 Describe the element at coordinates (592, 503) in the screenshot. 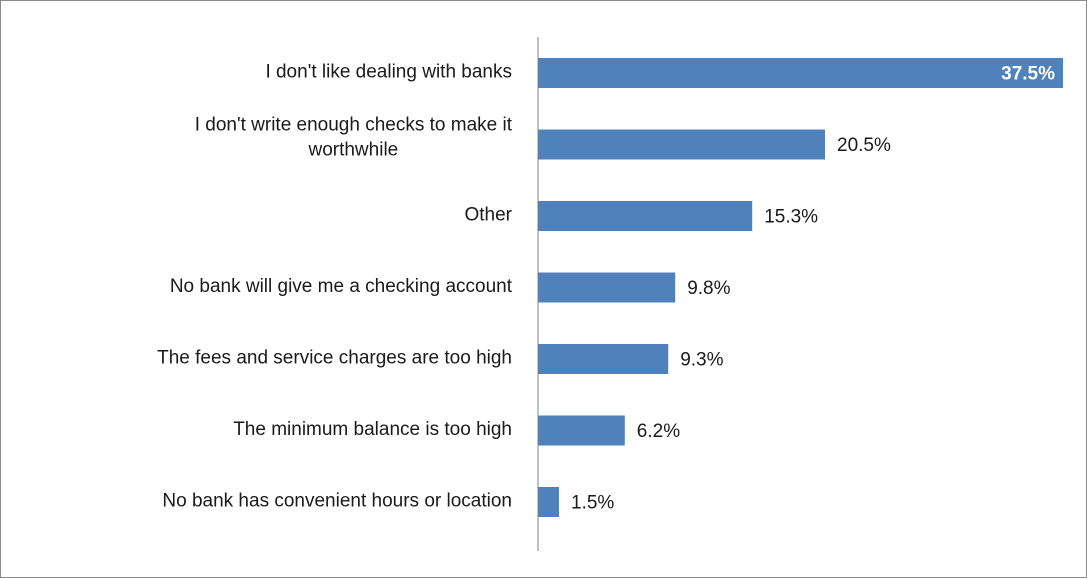

I see `value-label: 1.5%` at that location.